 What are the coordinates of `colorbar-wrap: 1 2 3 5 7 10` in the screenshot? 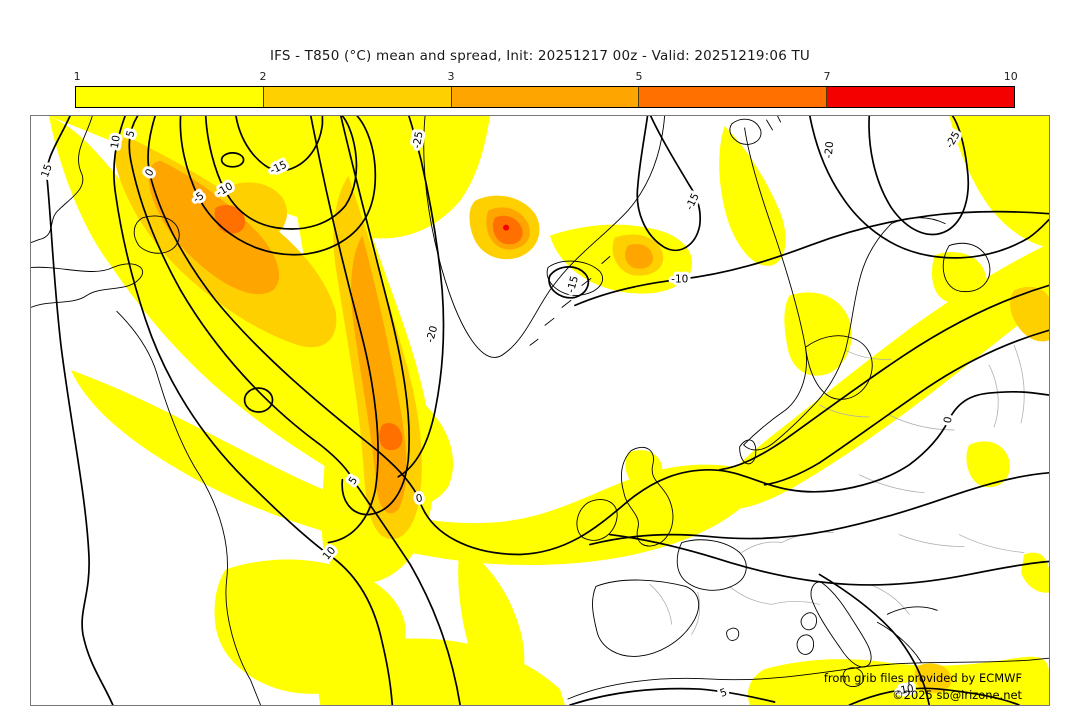 It's located at (545, 91).